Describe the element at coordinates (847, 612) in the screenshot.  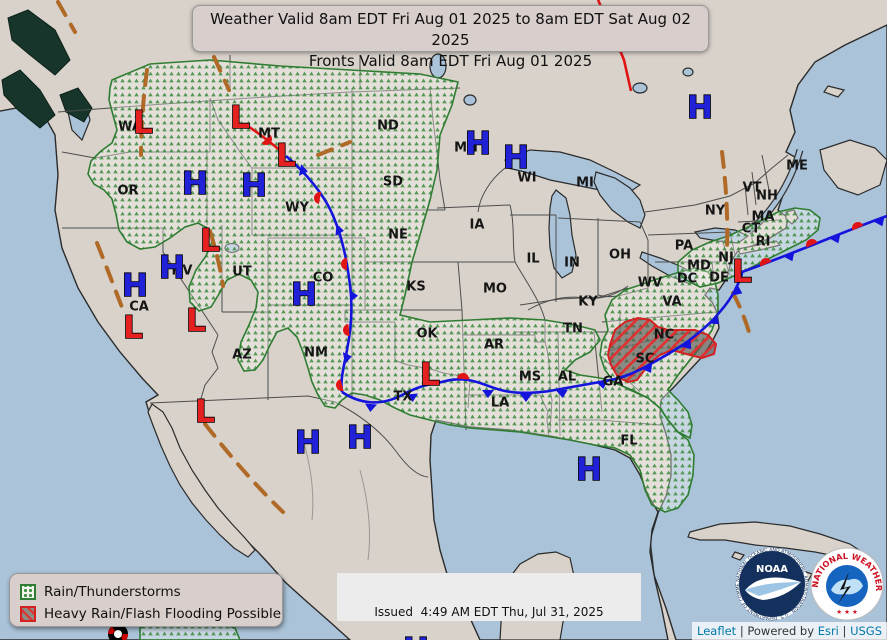
I see `nws-stars: ★ ★ ★` at that location.